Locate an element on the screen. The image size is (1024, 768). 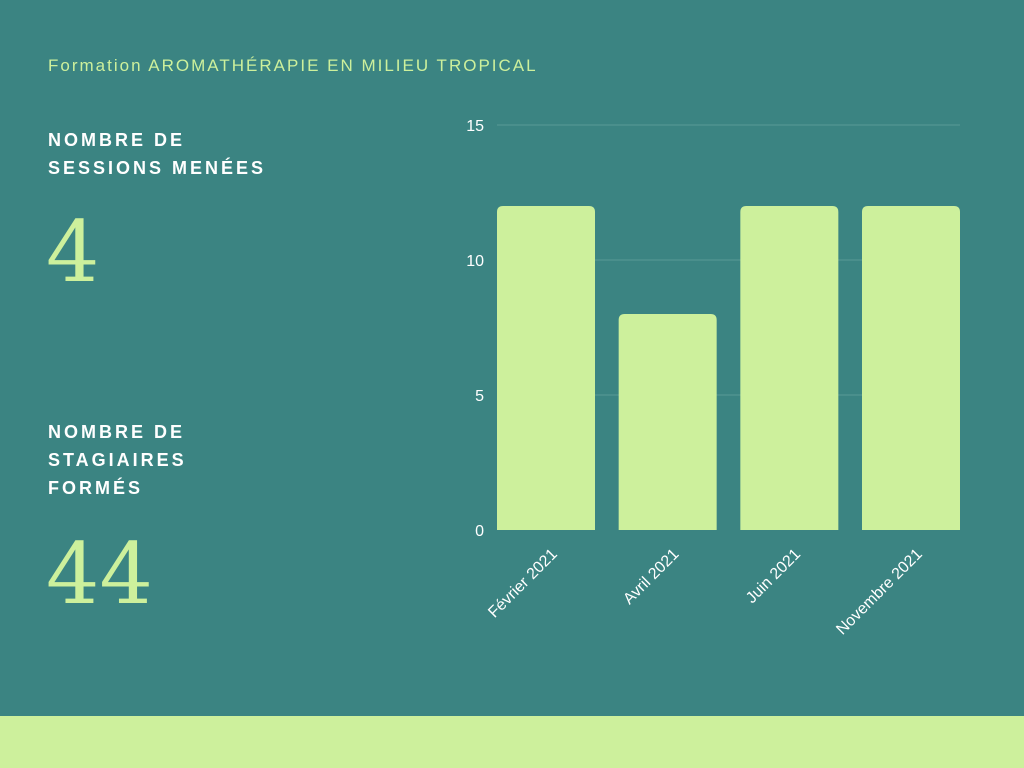
trainees-stat-label: NOMBRE DE STAGIAIRES FORMÉS is located at coordinates (117, 460).